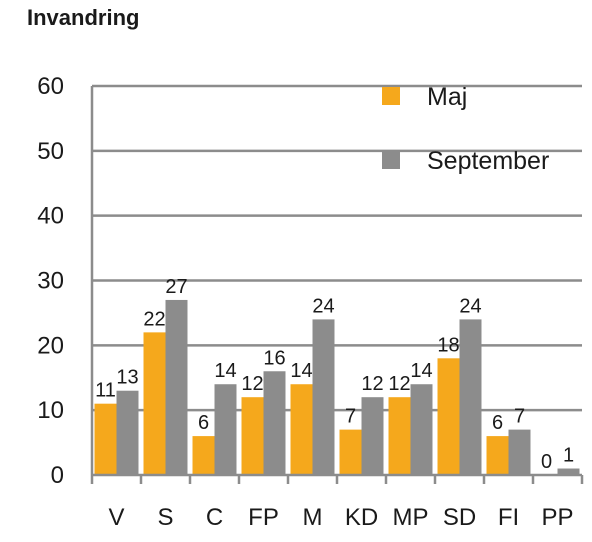 The image size is (592, 542). Describe the element at coordinates (488, 161) in the screenshot. I see `legend-label: September` at that location.